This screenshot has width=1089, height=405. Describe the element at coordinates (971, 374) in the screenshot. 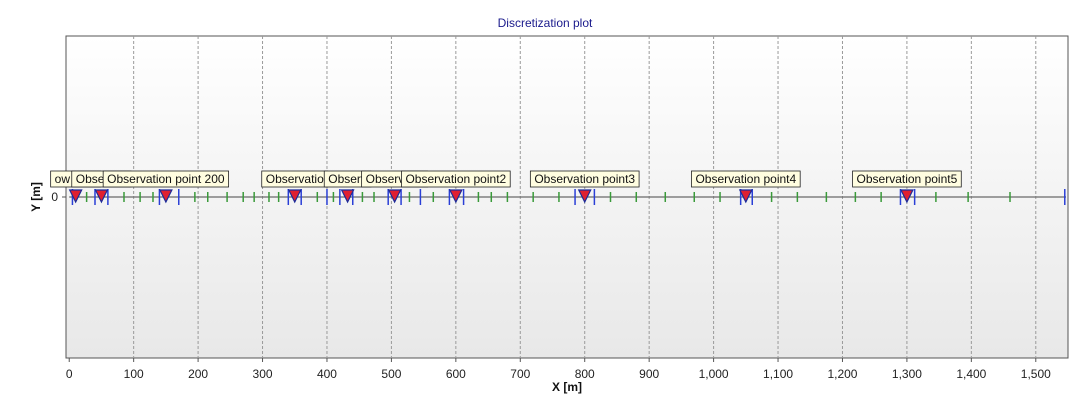

I see `x-tick-label: 1,400` at that location.